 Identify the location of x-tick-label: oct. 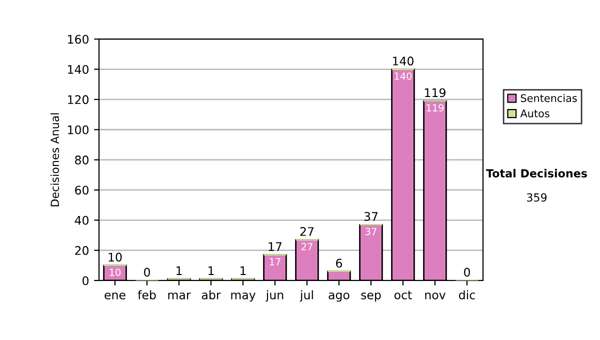
(403, 295).